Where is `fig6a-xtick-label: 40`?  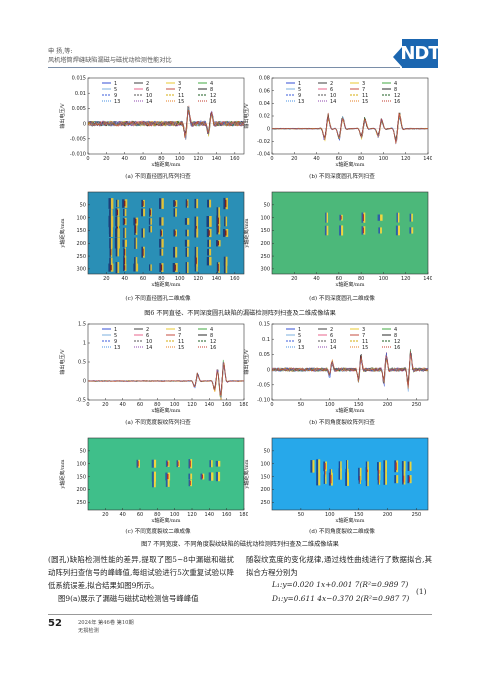 fig6a-xtick-label: 40 is located at coordinates (125, 159).